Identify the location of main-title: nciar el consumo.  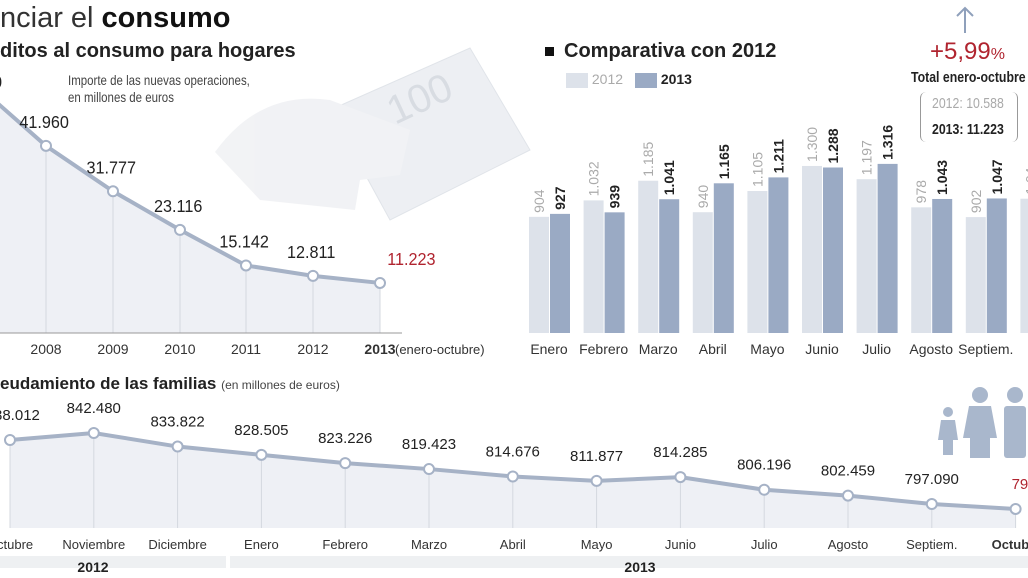
(115, 18).